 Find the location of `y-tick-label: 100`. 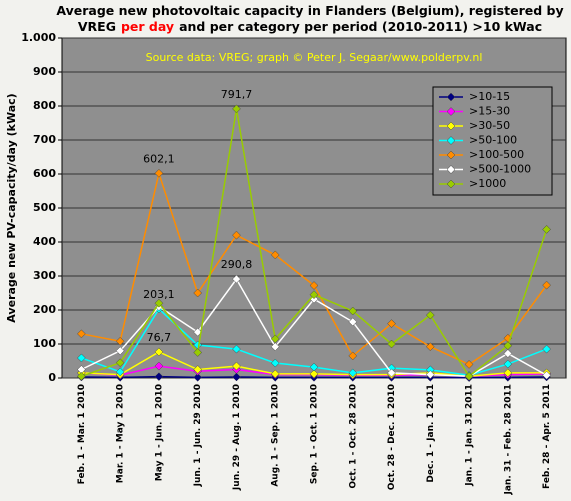

y-tick-label: 100 is located at coordinates (44, 343).